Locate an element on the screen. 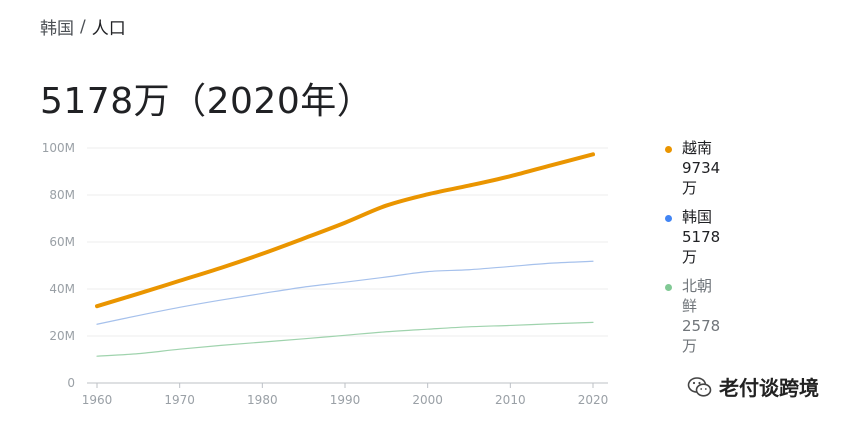  legend-dot-north-korea is located at coordinates (668, 287).